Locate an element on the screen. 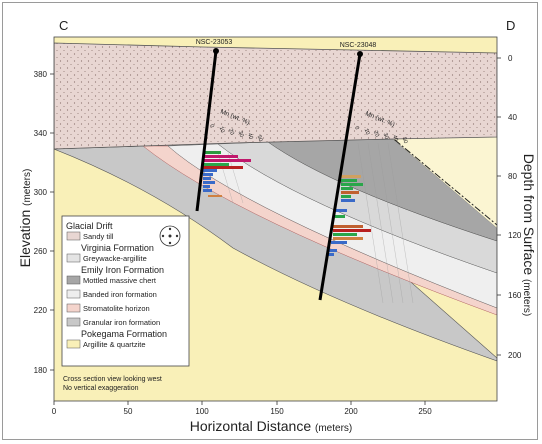 This screenshot has width=542, height=444. y-left-tick-label: 300 is located at coordinates (41, 192).